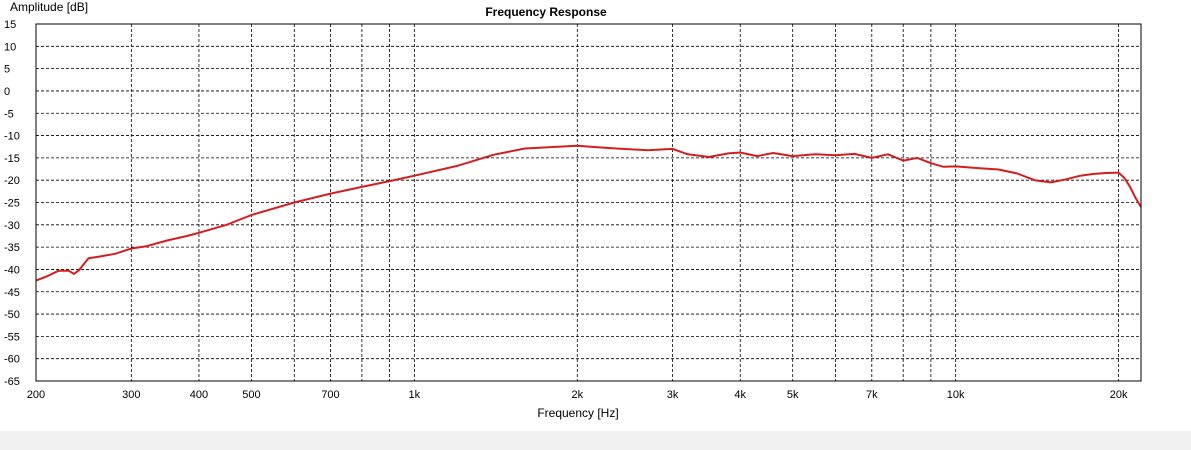 Image resolution: width=1191 pixels, height=450 pixels. I want to click on x-tick-label: 4k, so click(740, 395).